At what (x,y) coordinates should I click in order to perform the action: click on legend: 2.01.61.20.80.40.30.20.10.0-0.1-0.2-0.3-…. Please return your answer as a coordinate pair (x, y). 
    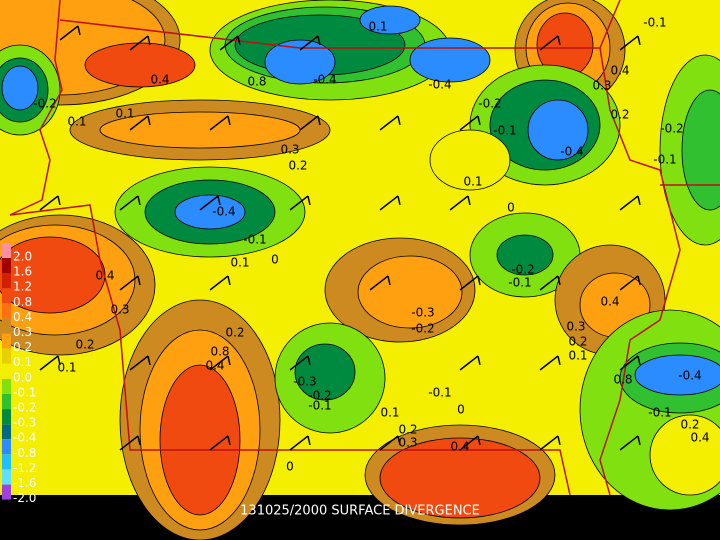
    Looking at the image, I should click on (19, 374).